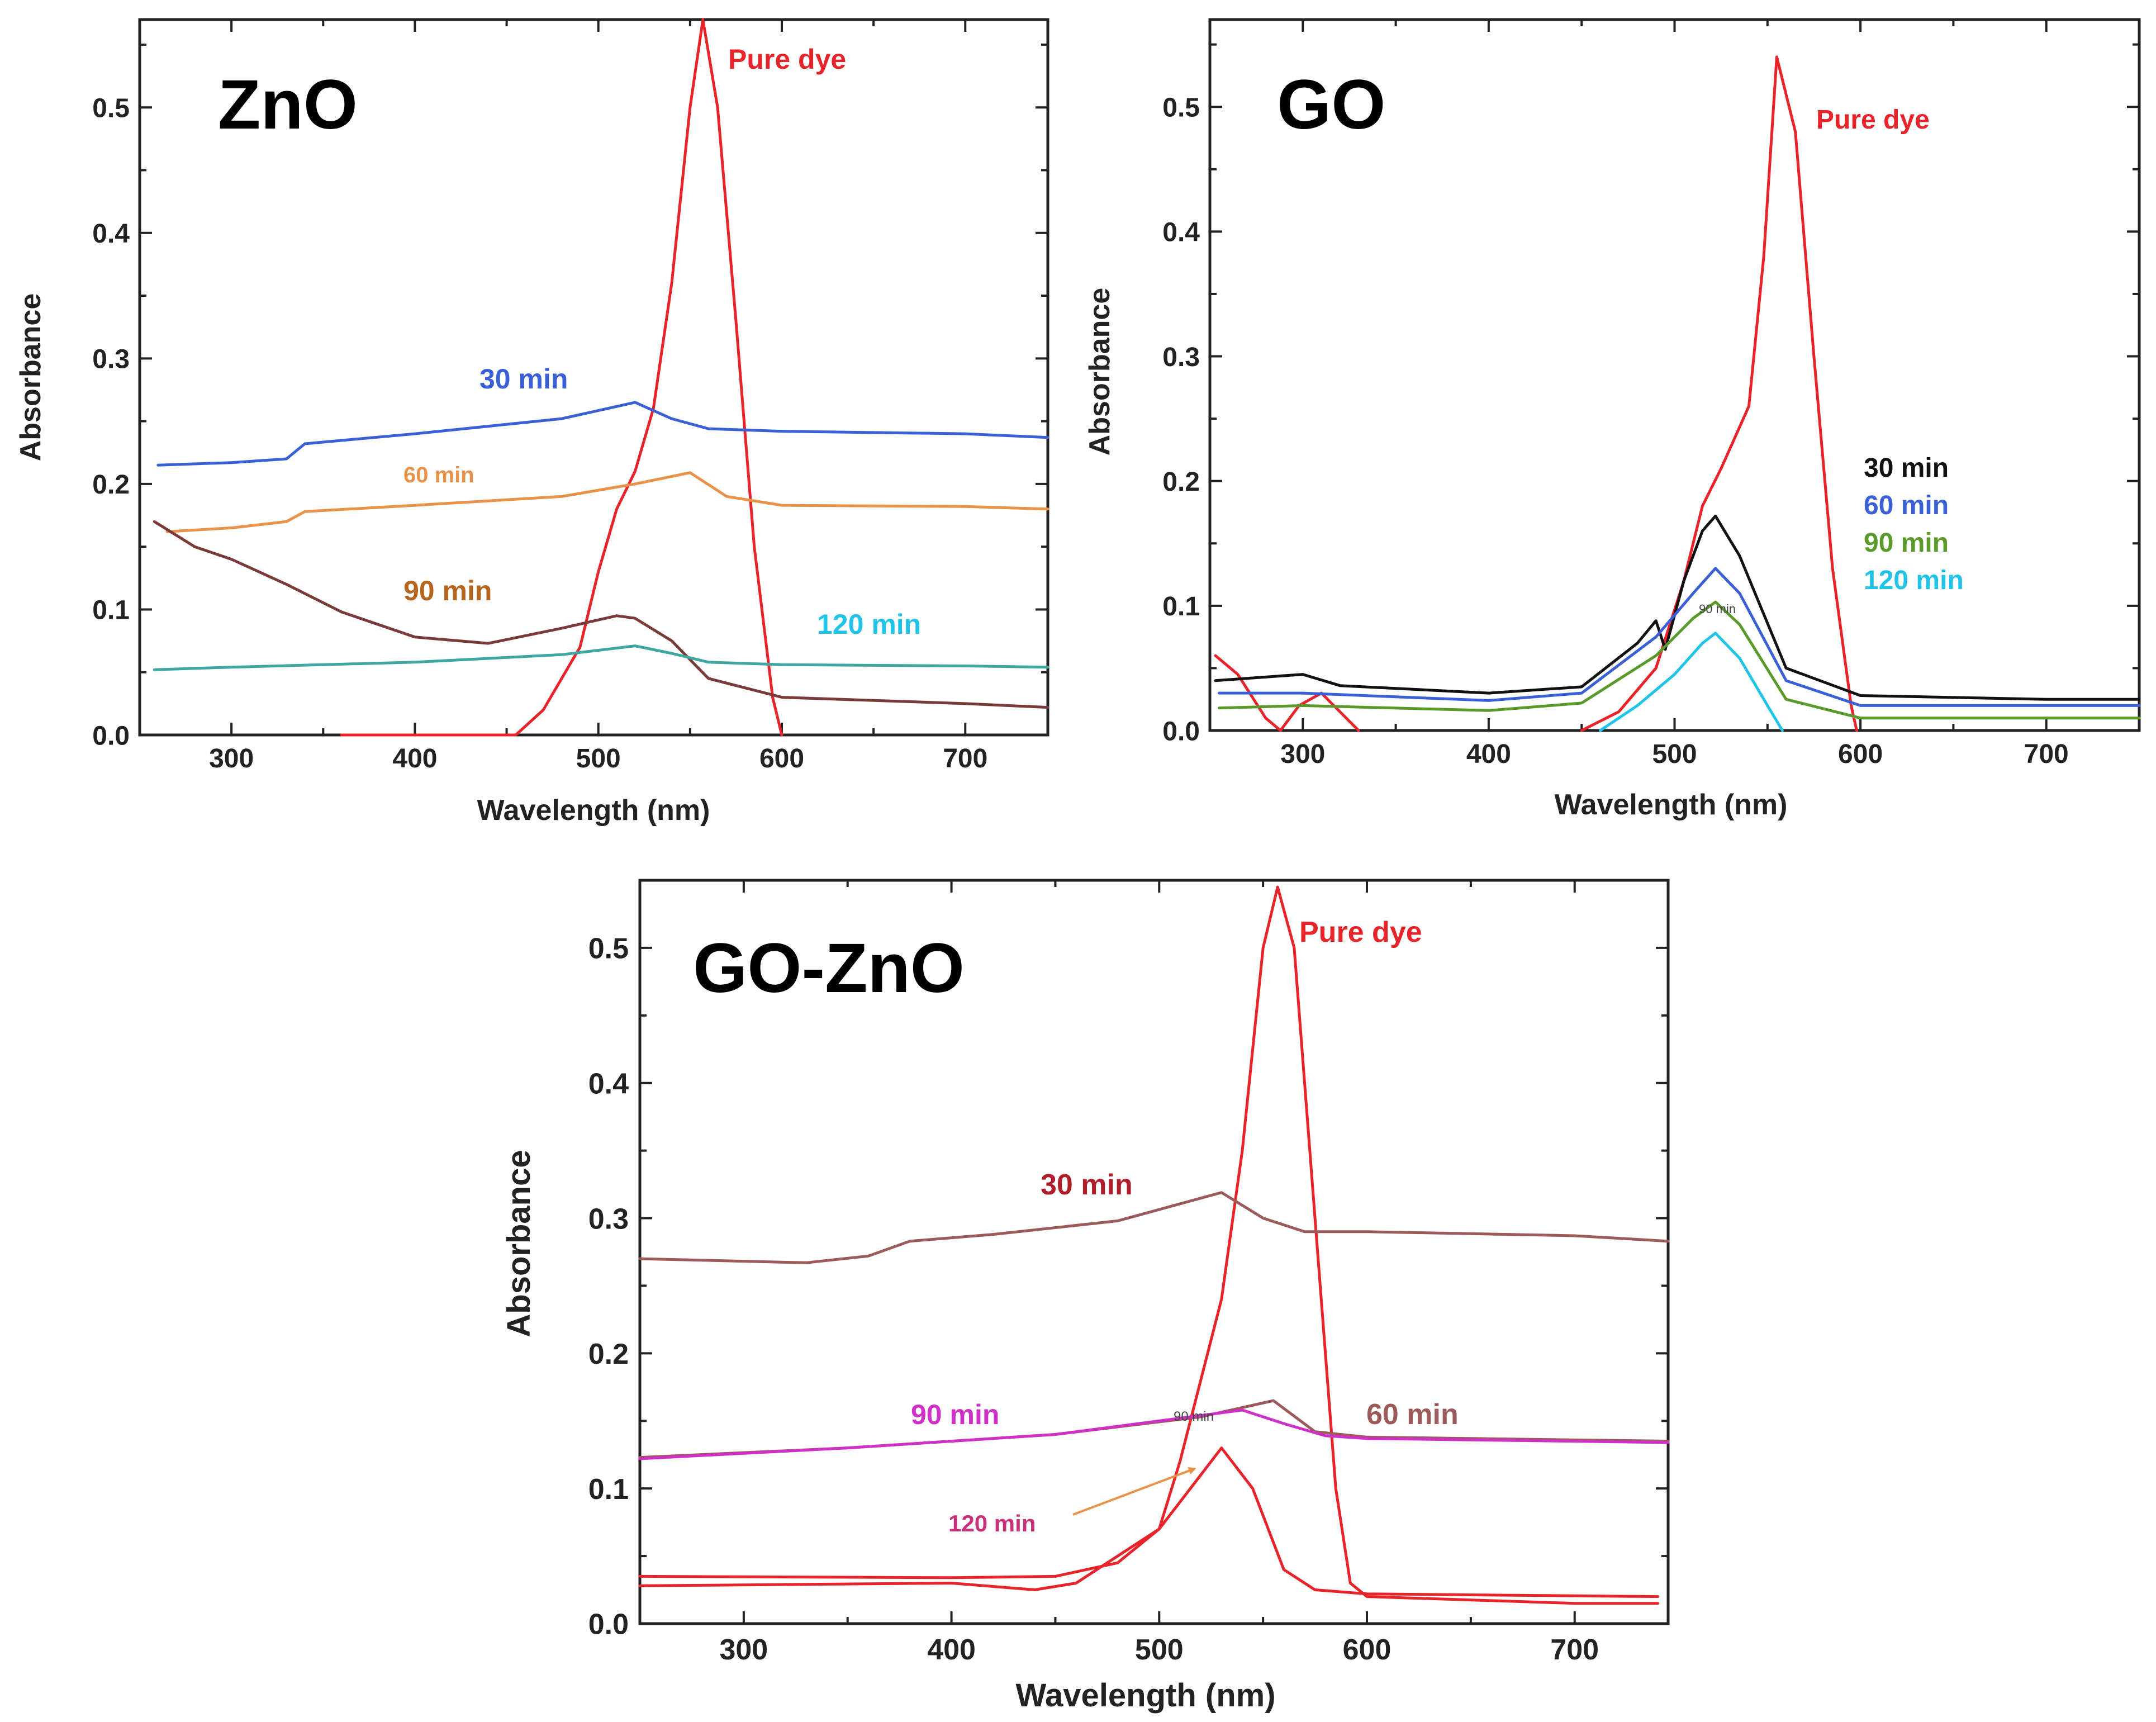 Image resolution: width=2156 pixels, height=1722 pixels. What do you see at coordinates (1331, 105) in the screenshot?
I see `chart-title: GO` at bounding box center [1331, 105].